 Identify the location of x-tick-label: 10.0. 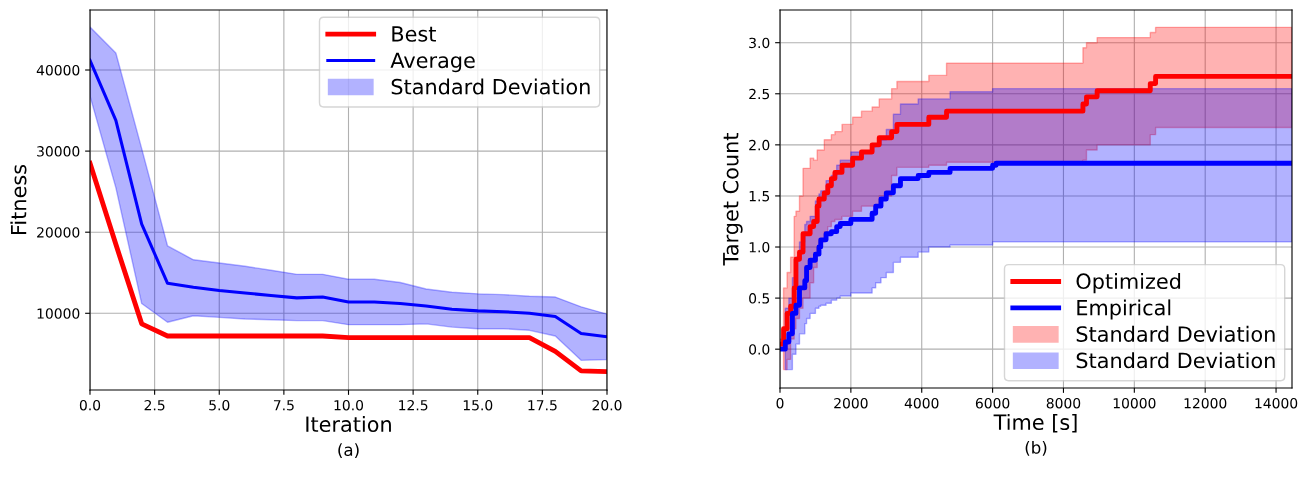
(349, 405).